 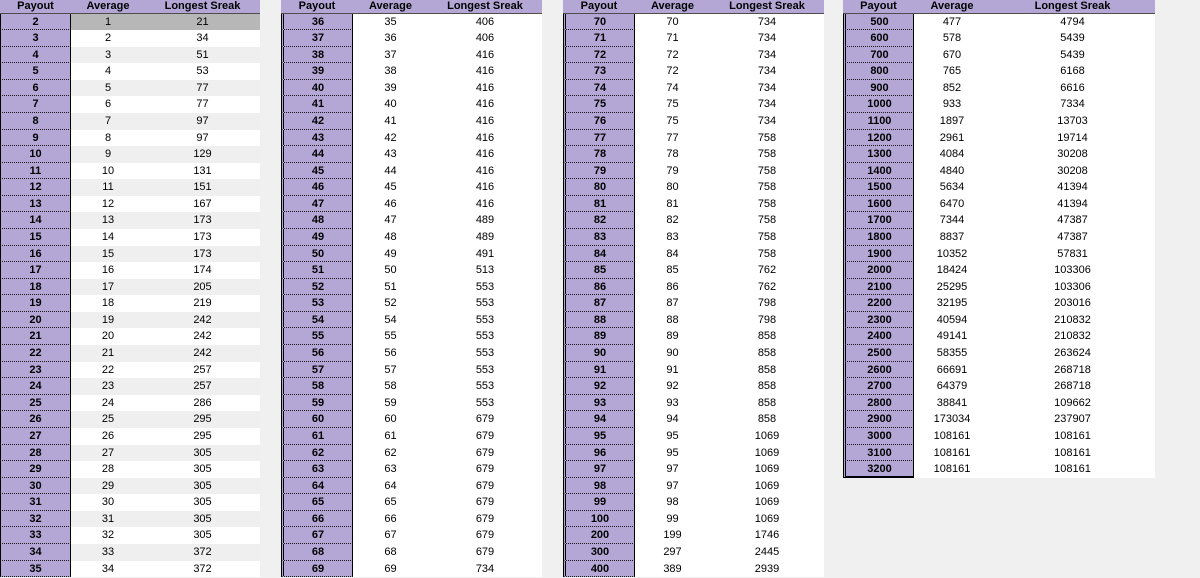 I want to click on average-cell: 2961, so click(x=952, y=137).